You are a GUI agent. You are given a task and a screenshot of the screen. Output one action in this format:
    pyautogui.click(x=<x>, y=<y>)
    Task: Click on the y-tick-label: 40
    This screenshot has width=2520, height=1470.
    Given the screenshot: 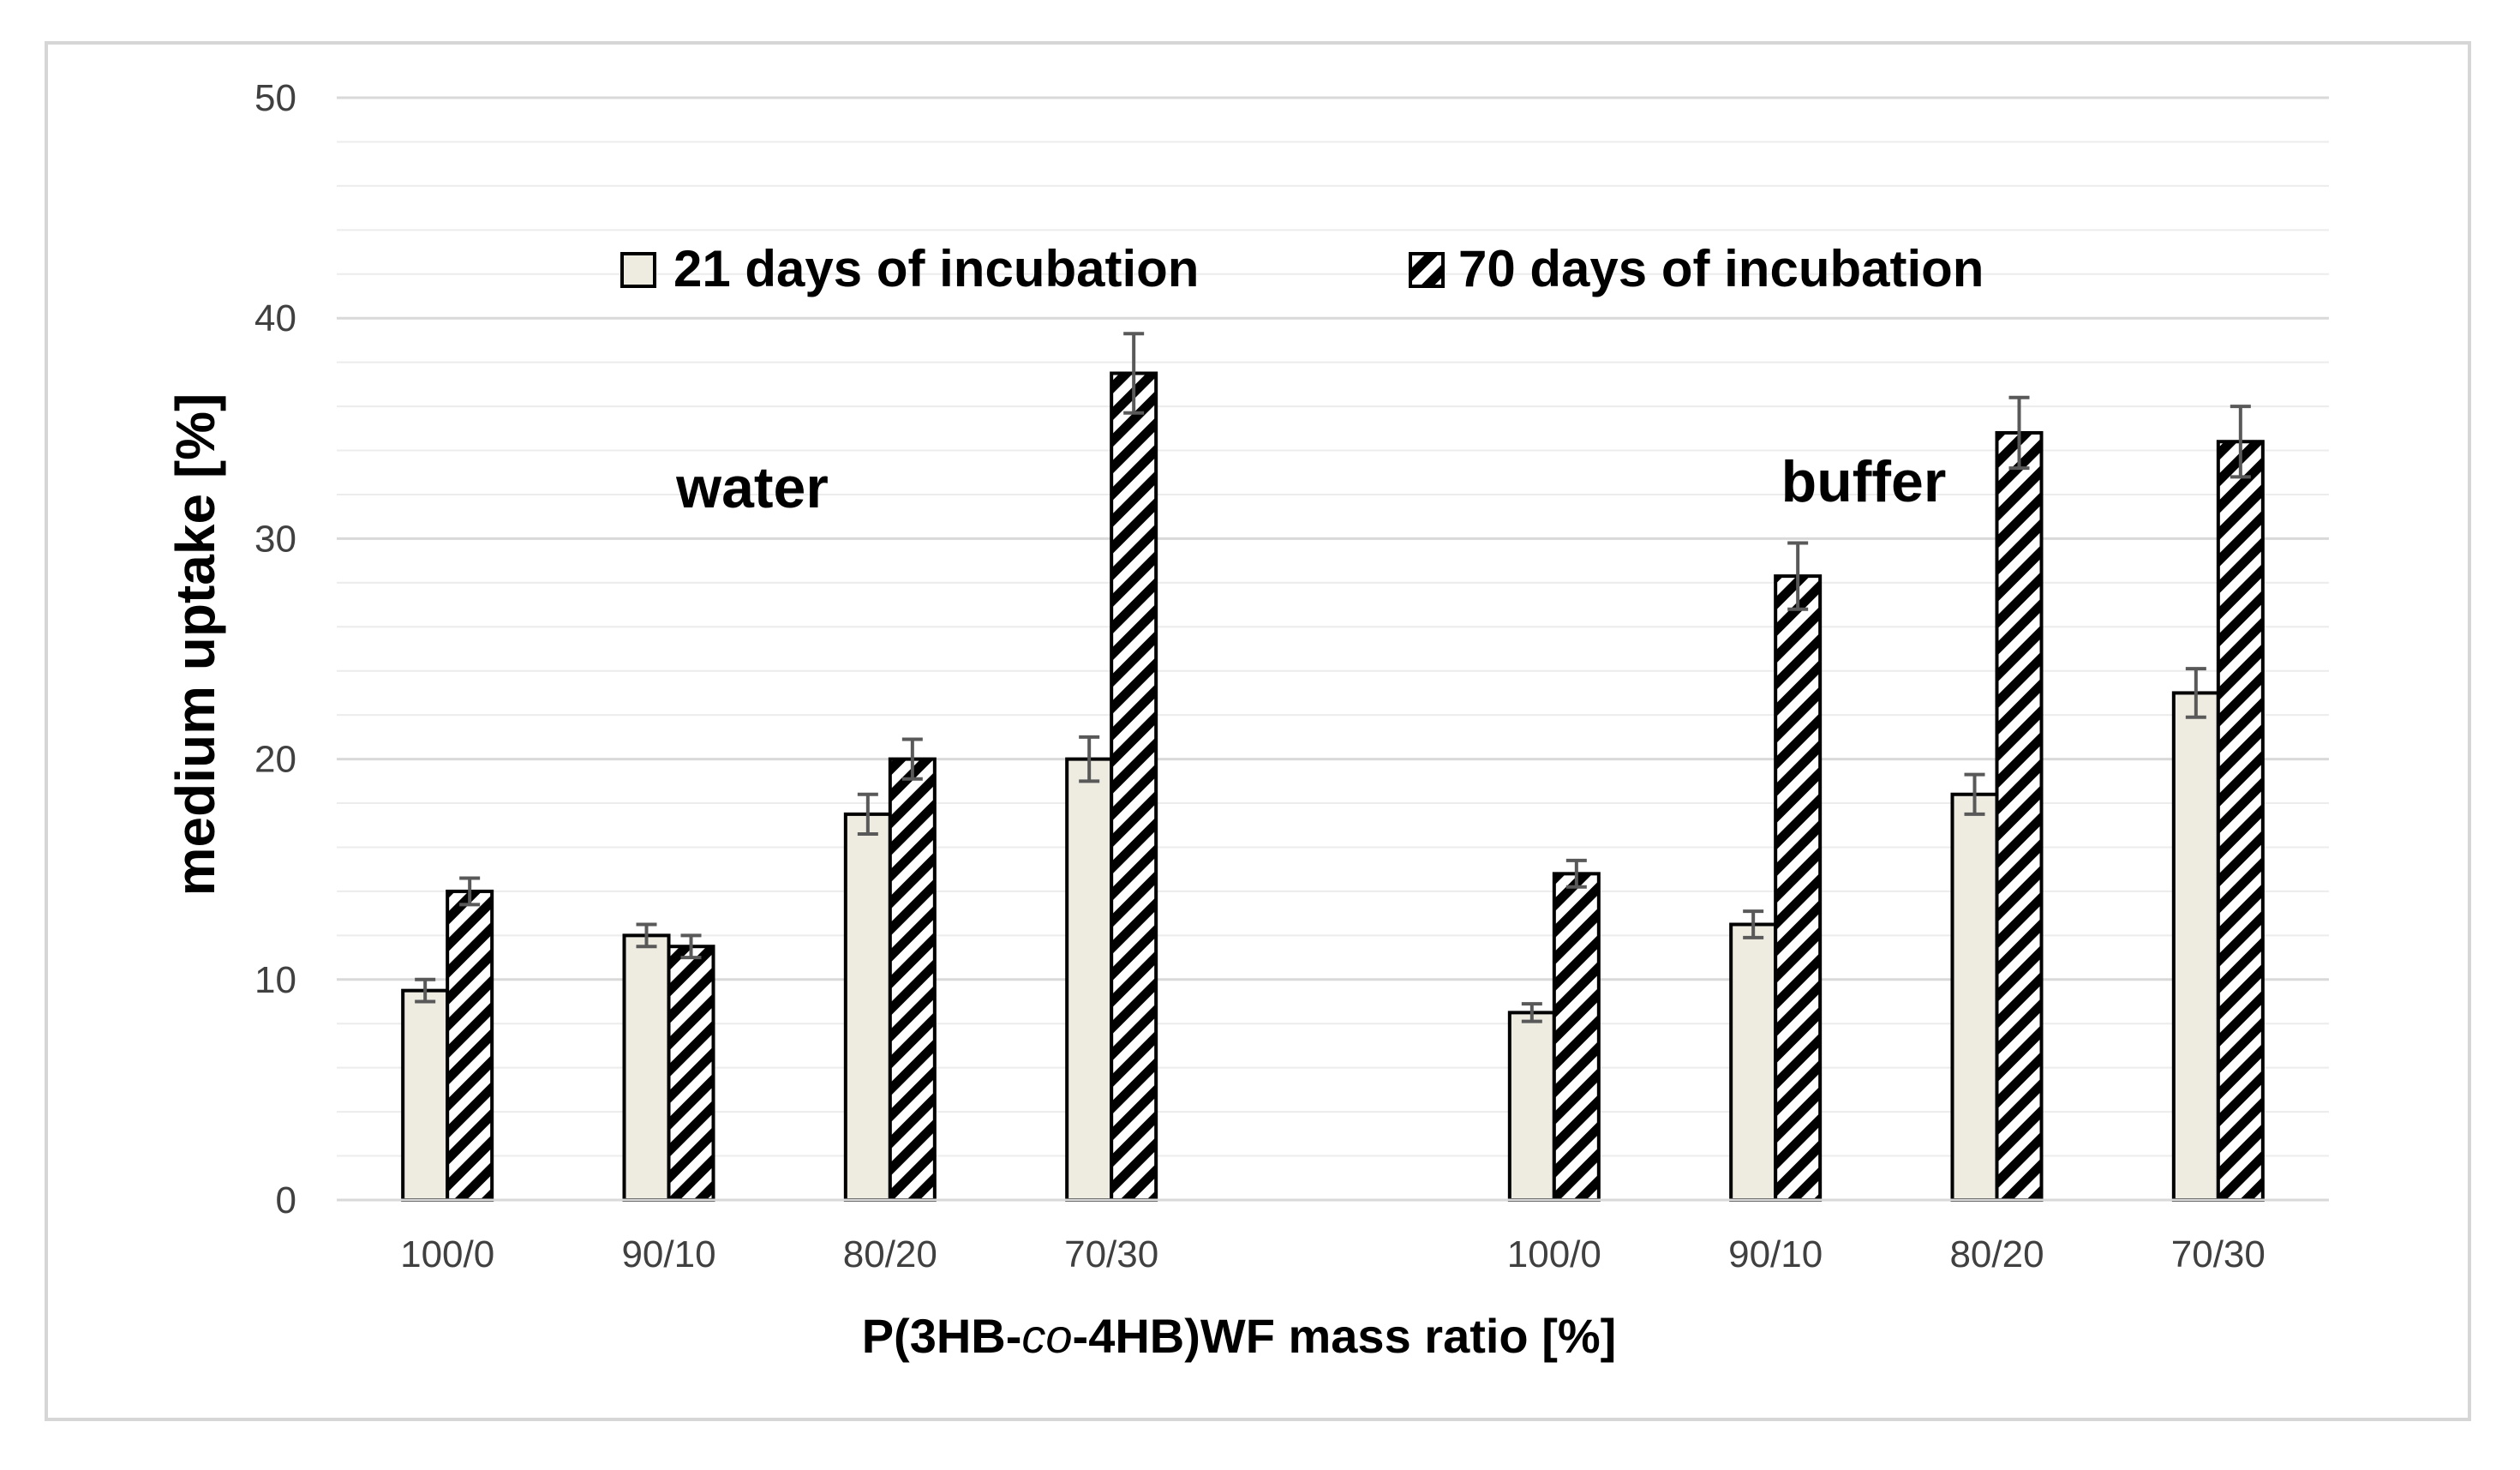 What is the action you would take?
    pyautogui.click(x=275, y=318)
    